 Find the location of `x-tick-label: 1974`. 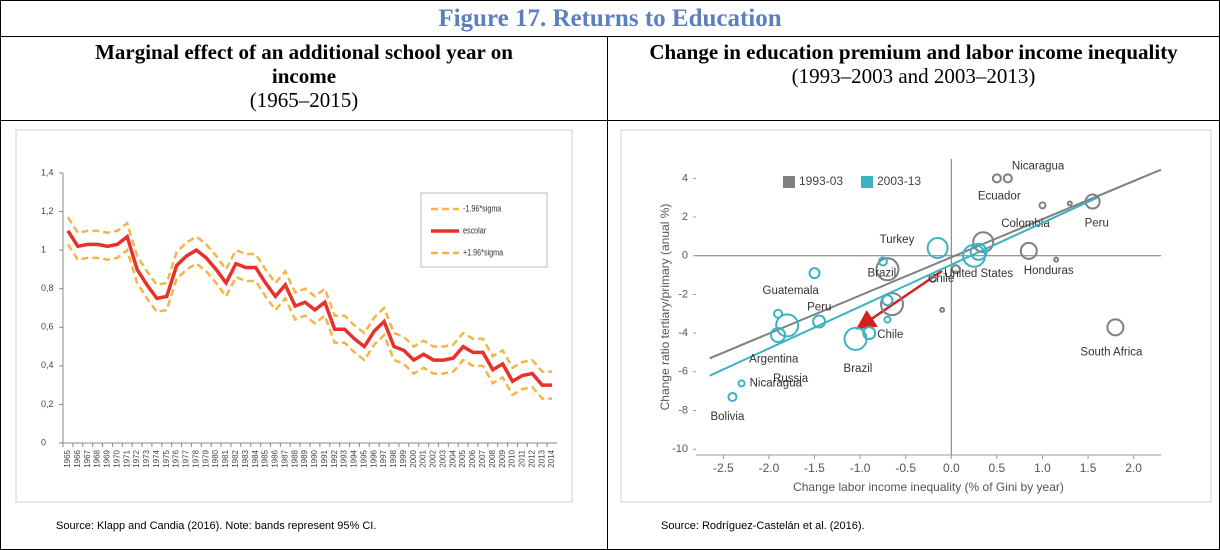

x-tick-label: 1974 is located at coordinates (156, 458).